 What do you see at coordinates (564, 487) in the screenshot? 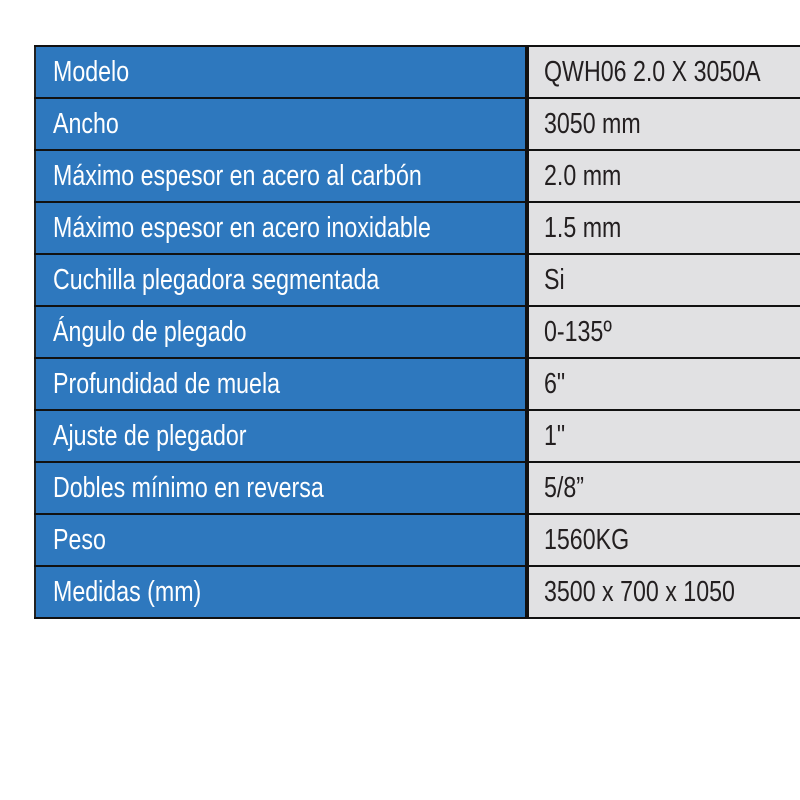
I see `spec-value: 5/8”` at bounding box center [564, 487].